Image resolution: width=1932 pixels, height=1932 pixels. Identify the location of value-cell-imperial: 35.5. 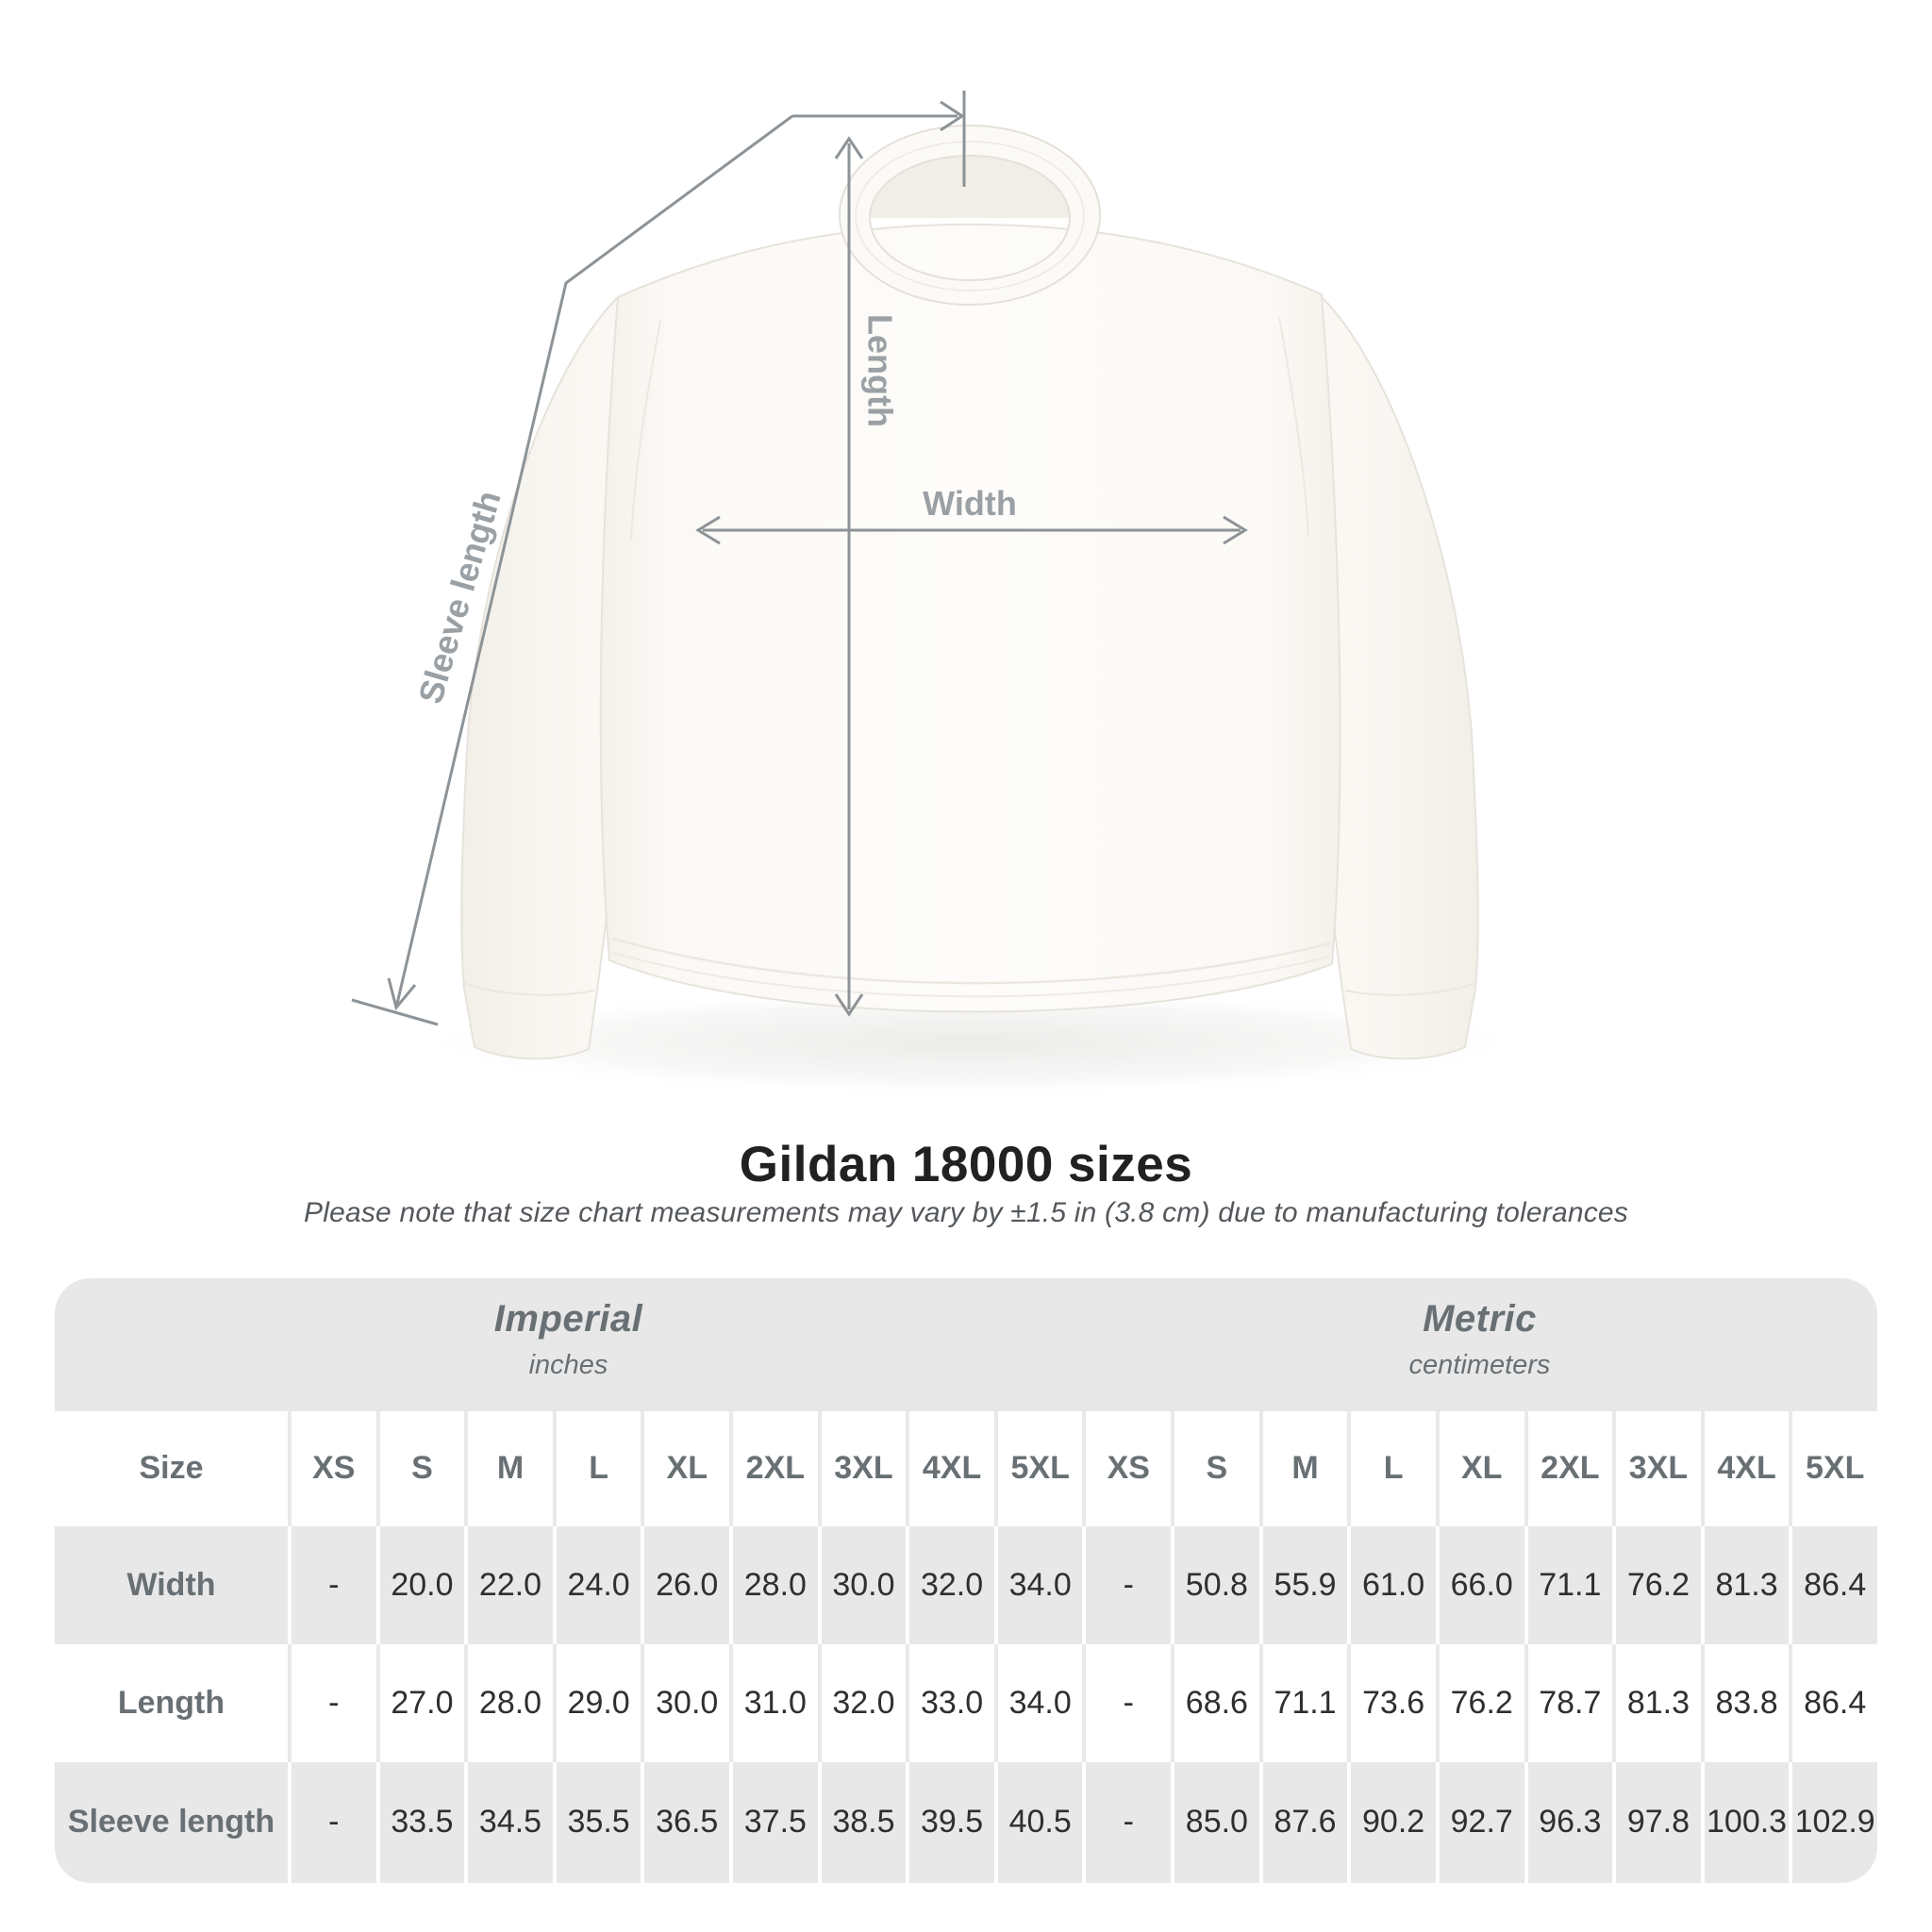
(599, 1822).